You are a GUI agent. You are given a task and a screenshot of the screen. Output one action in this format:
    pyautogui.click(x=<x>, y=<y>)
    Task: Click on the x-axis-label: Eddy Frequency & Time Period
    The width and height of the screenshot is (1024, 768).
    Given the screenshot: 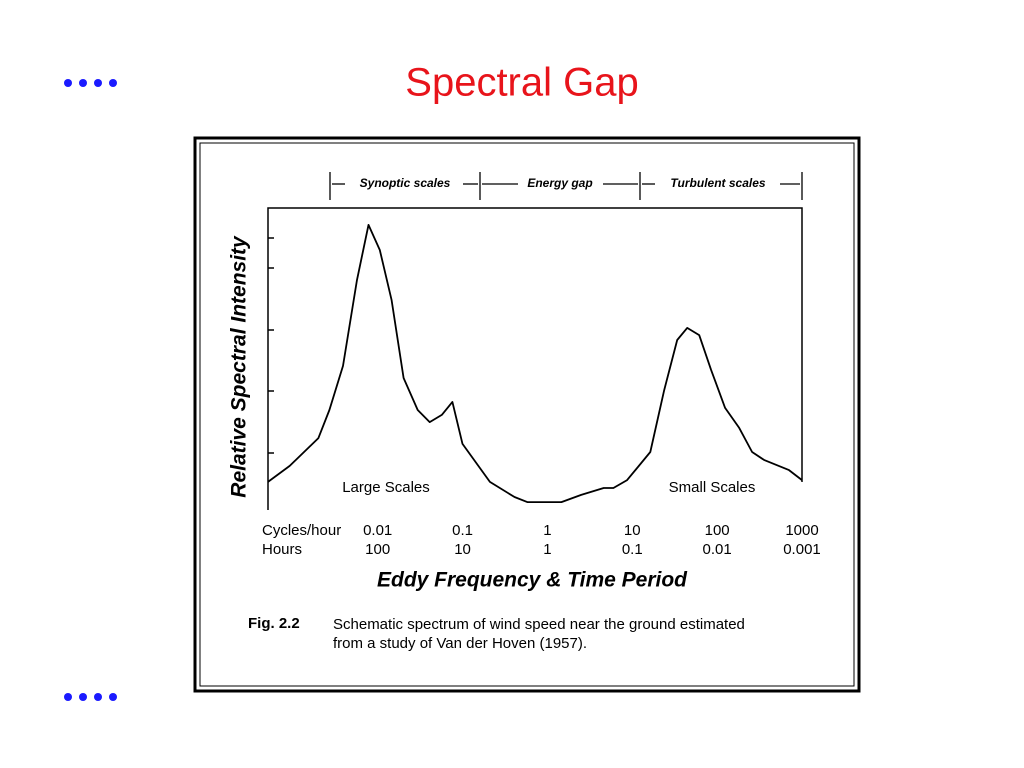 What is the action you would take?
    pyautogui.click(x=532, y=580)
    